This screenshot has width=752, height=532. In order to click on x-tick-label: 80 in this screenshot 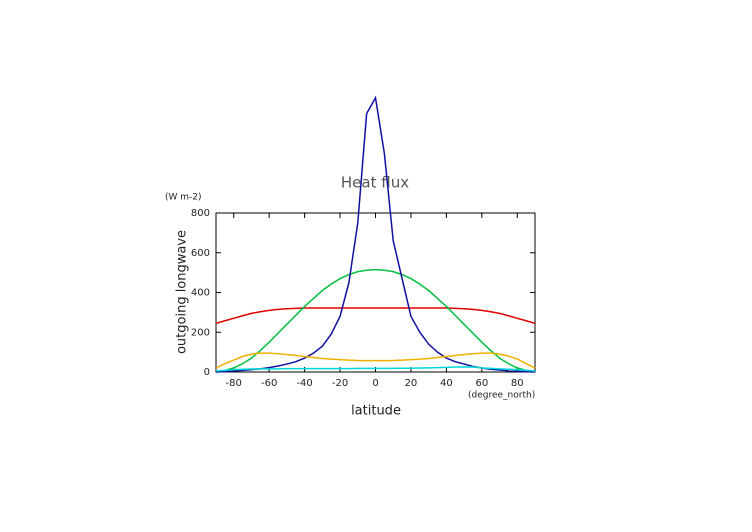, I will do `click(517, 383)`.